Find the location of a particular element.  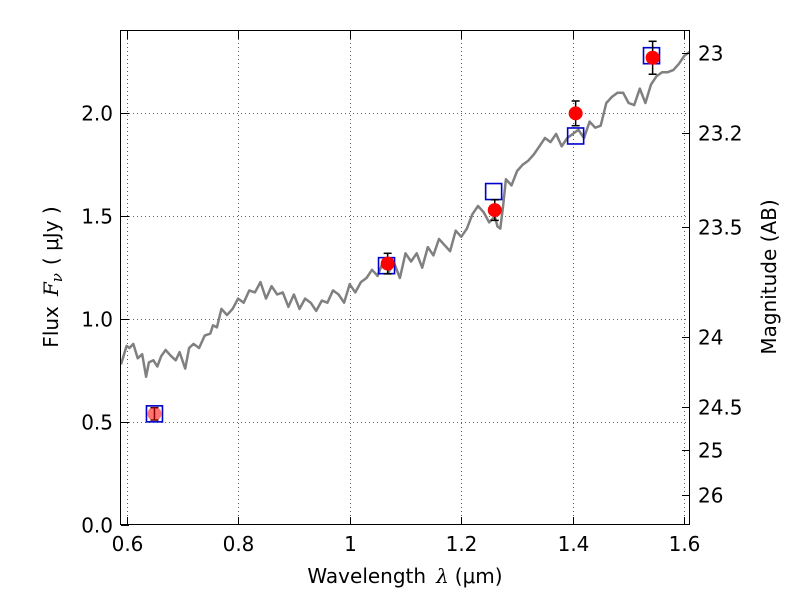

y-tick-label: 1.5 is located at coordinates (97, 217).